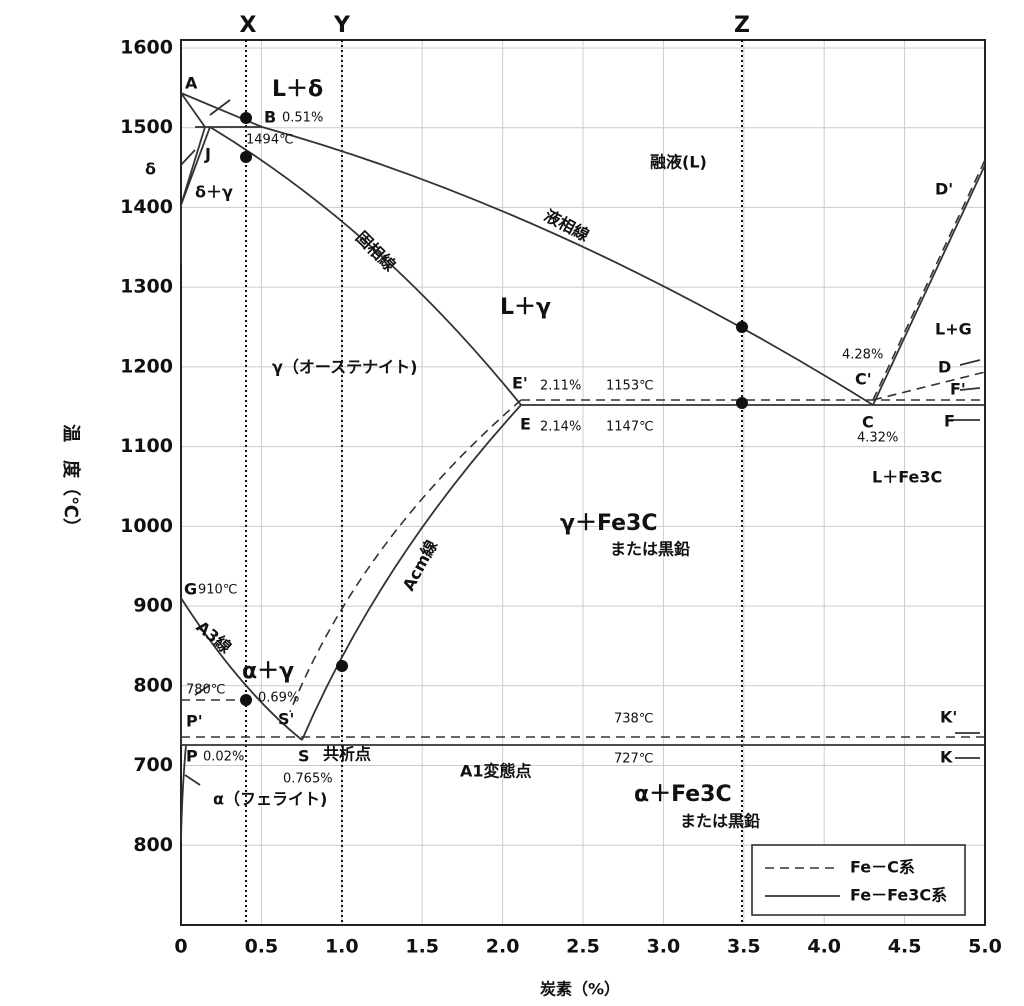  What do you see at coordinates (344, 367) in the screenshot?
I see `label: γ（オーステナイト)` at bounding box center [344, 367].